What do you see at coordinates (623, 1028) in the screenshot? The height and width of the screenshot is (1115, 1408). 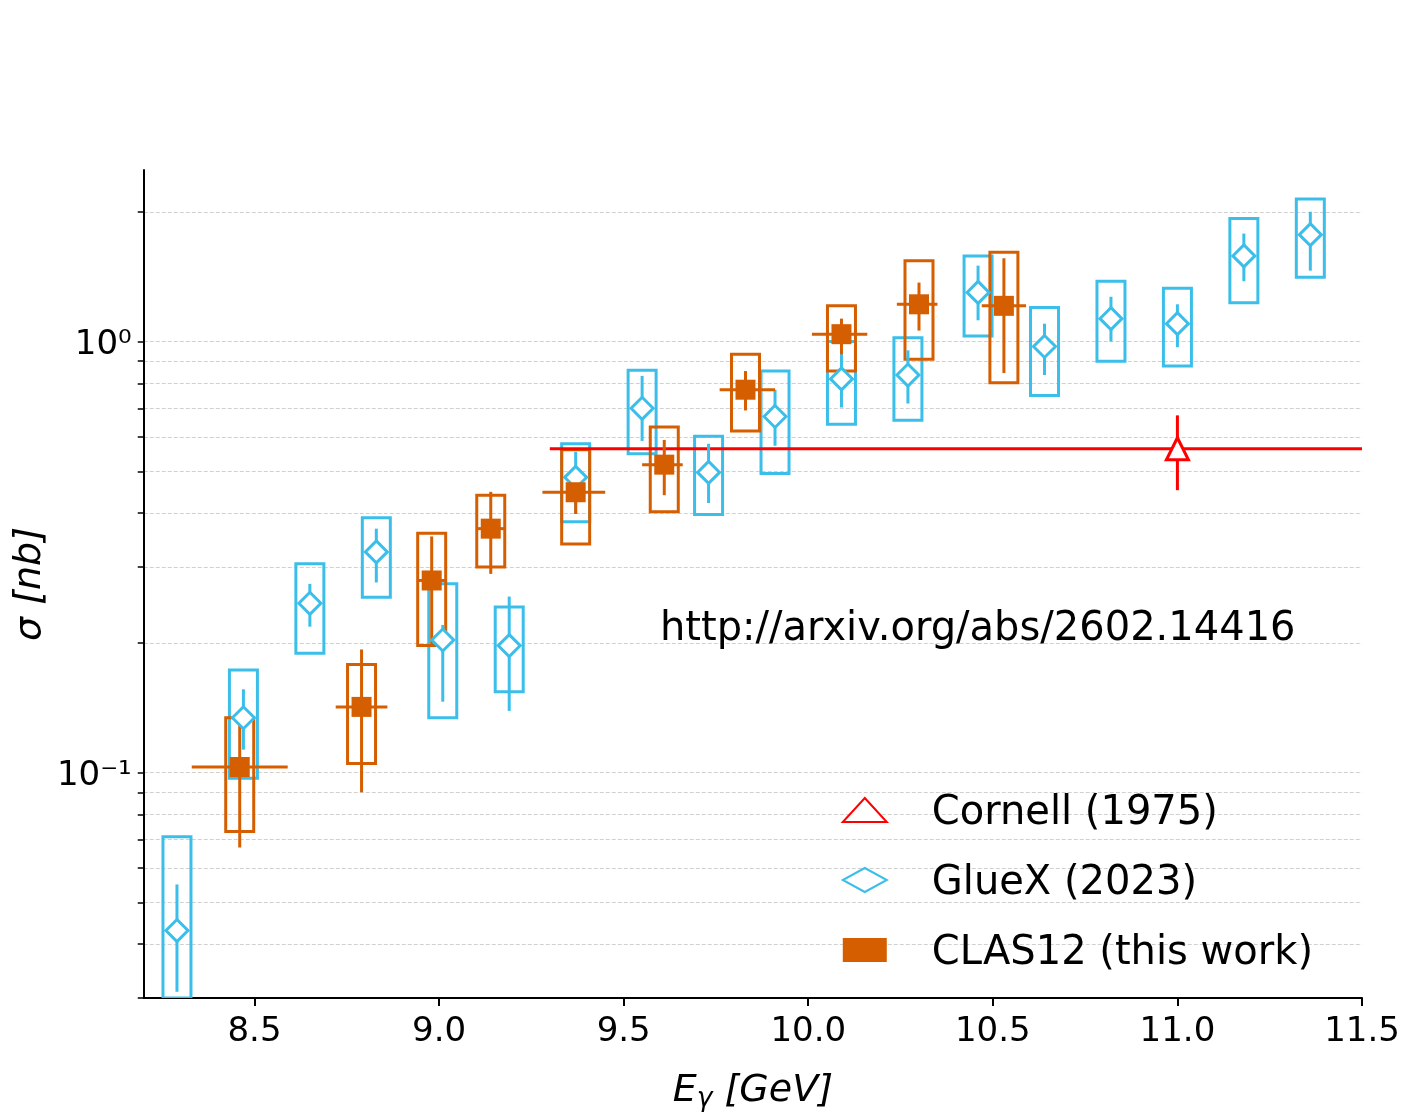 I see `x-tick-label: 9.5` at bounding box center [623, 1028].